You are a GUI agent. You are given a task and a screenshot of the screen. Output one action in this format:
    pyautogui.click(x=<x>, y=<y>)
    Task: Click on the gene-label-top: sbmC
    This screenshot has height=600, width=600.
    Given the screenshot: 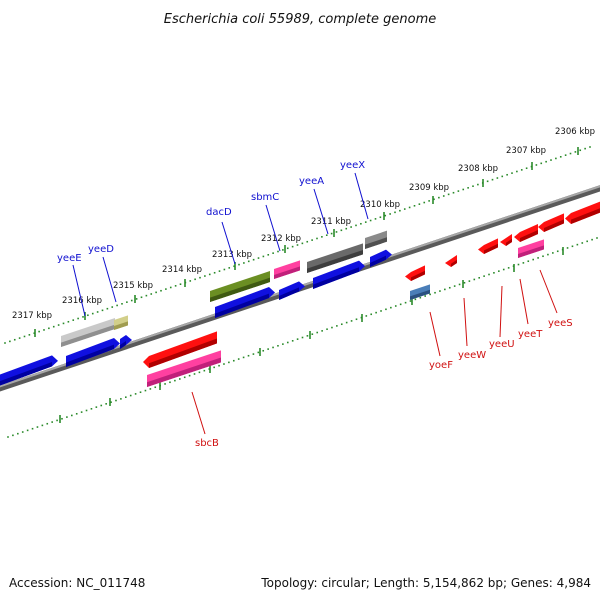 What is the action you would take?
    pyautogui.click(x=265, y=197)
    